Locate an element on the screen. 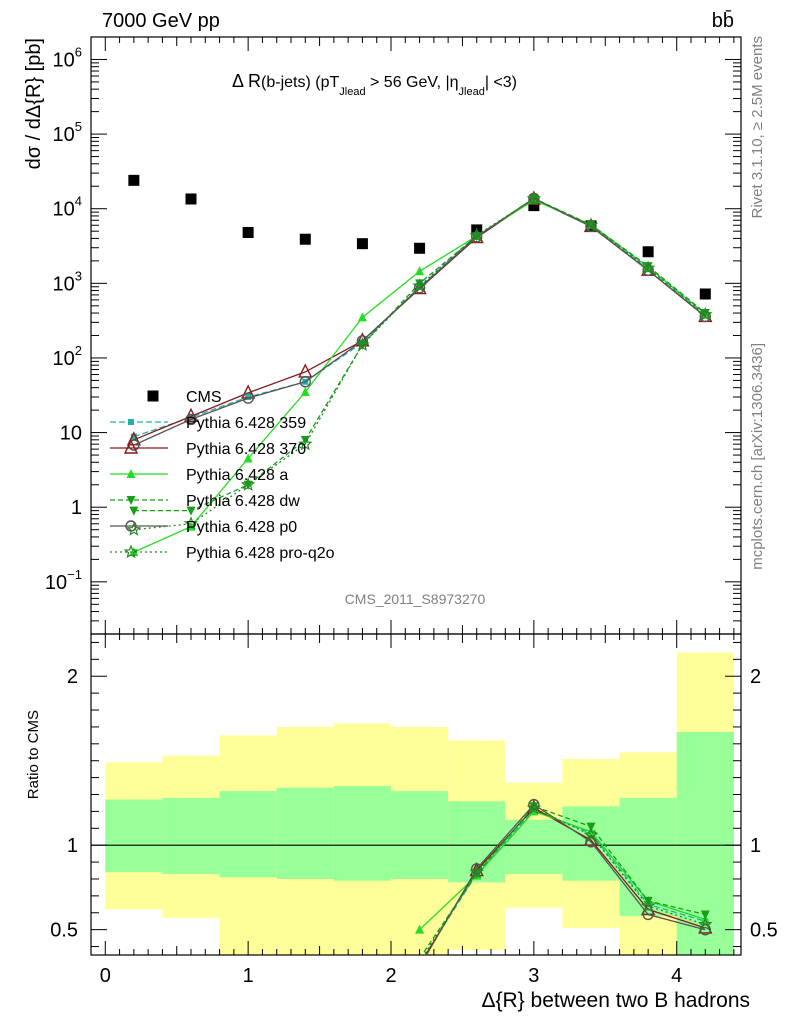 The image size is (786, 1024). legend-entry-1: Pythia 6.428 359 is located at coordinates (208, 423).